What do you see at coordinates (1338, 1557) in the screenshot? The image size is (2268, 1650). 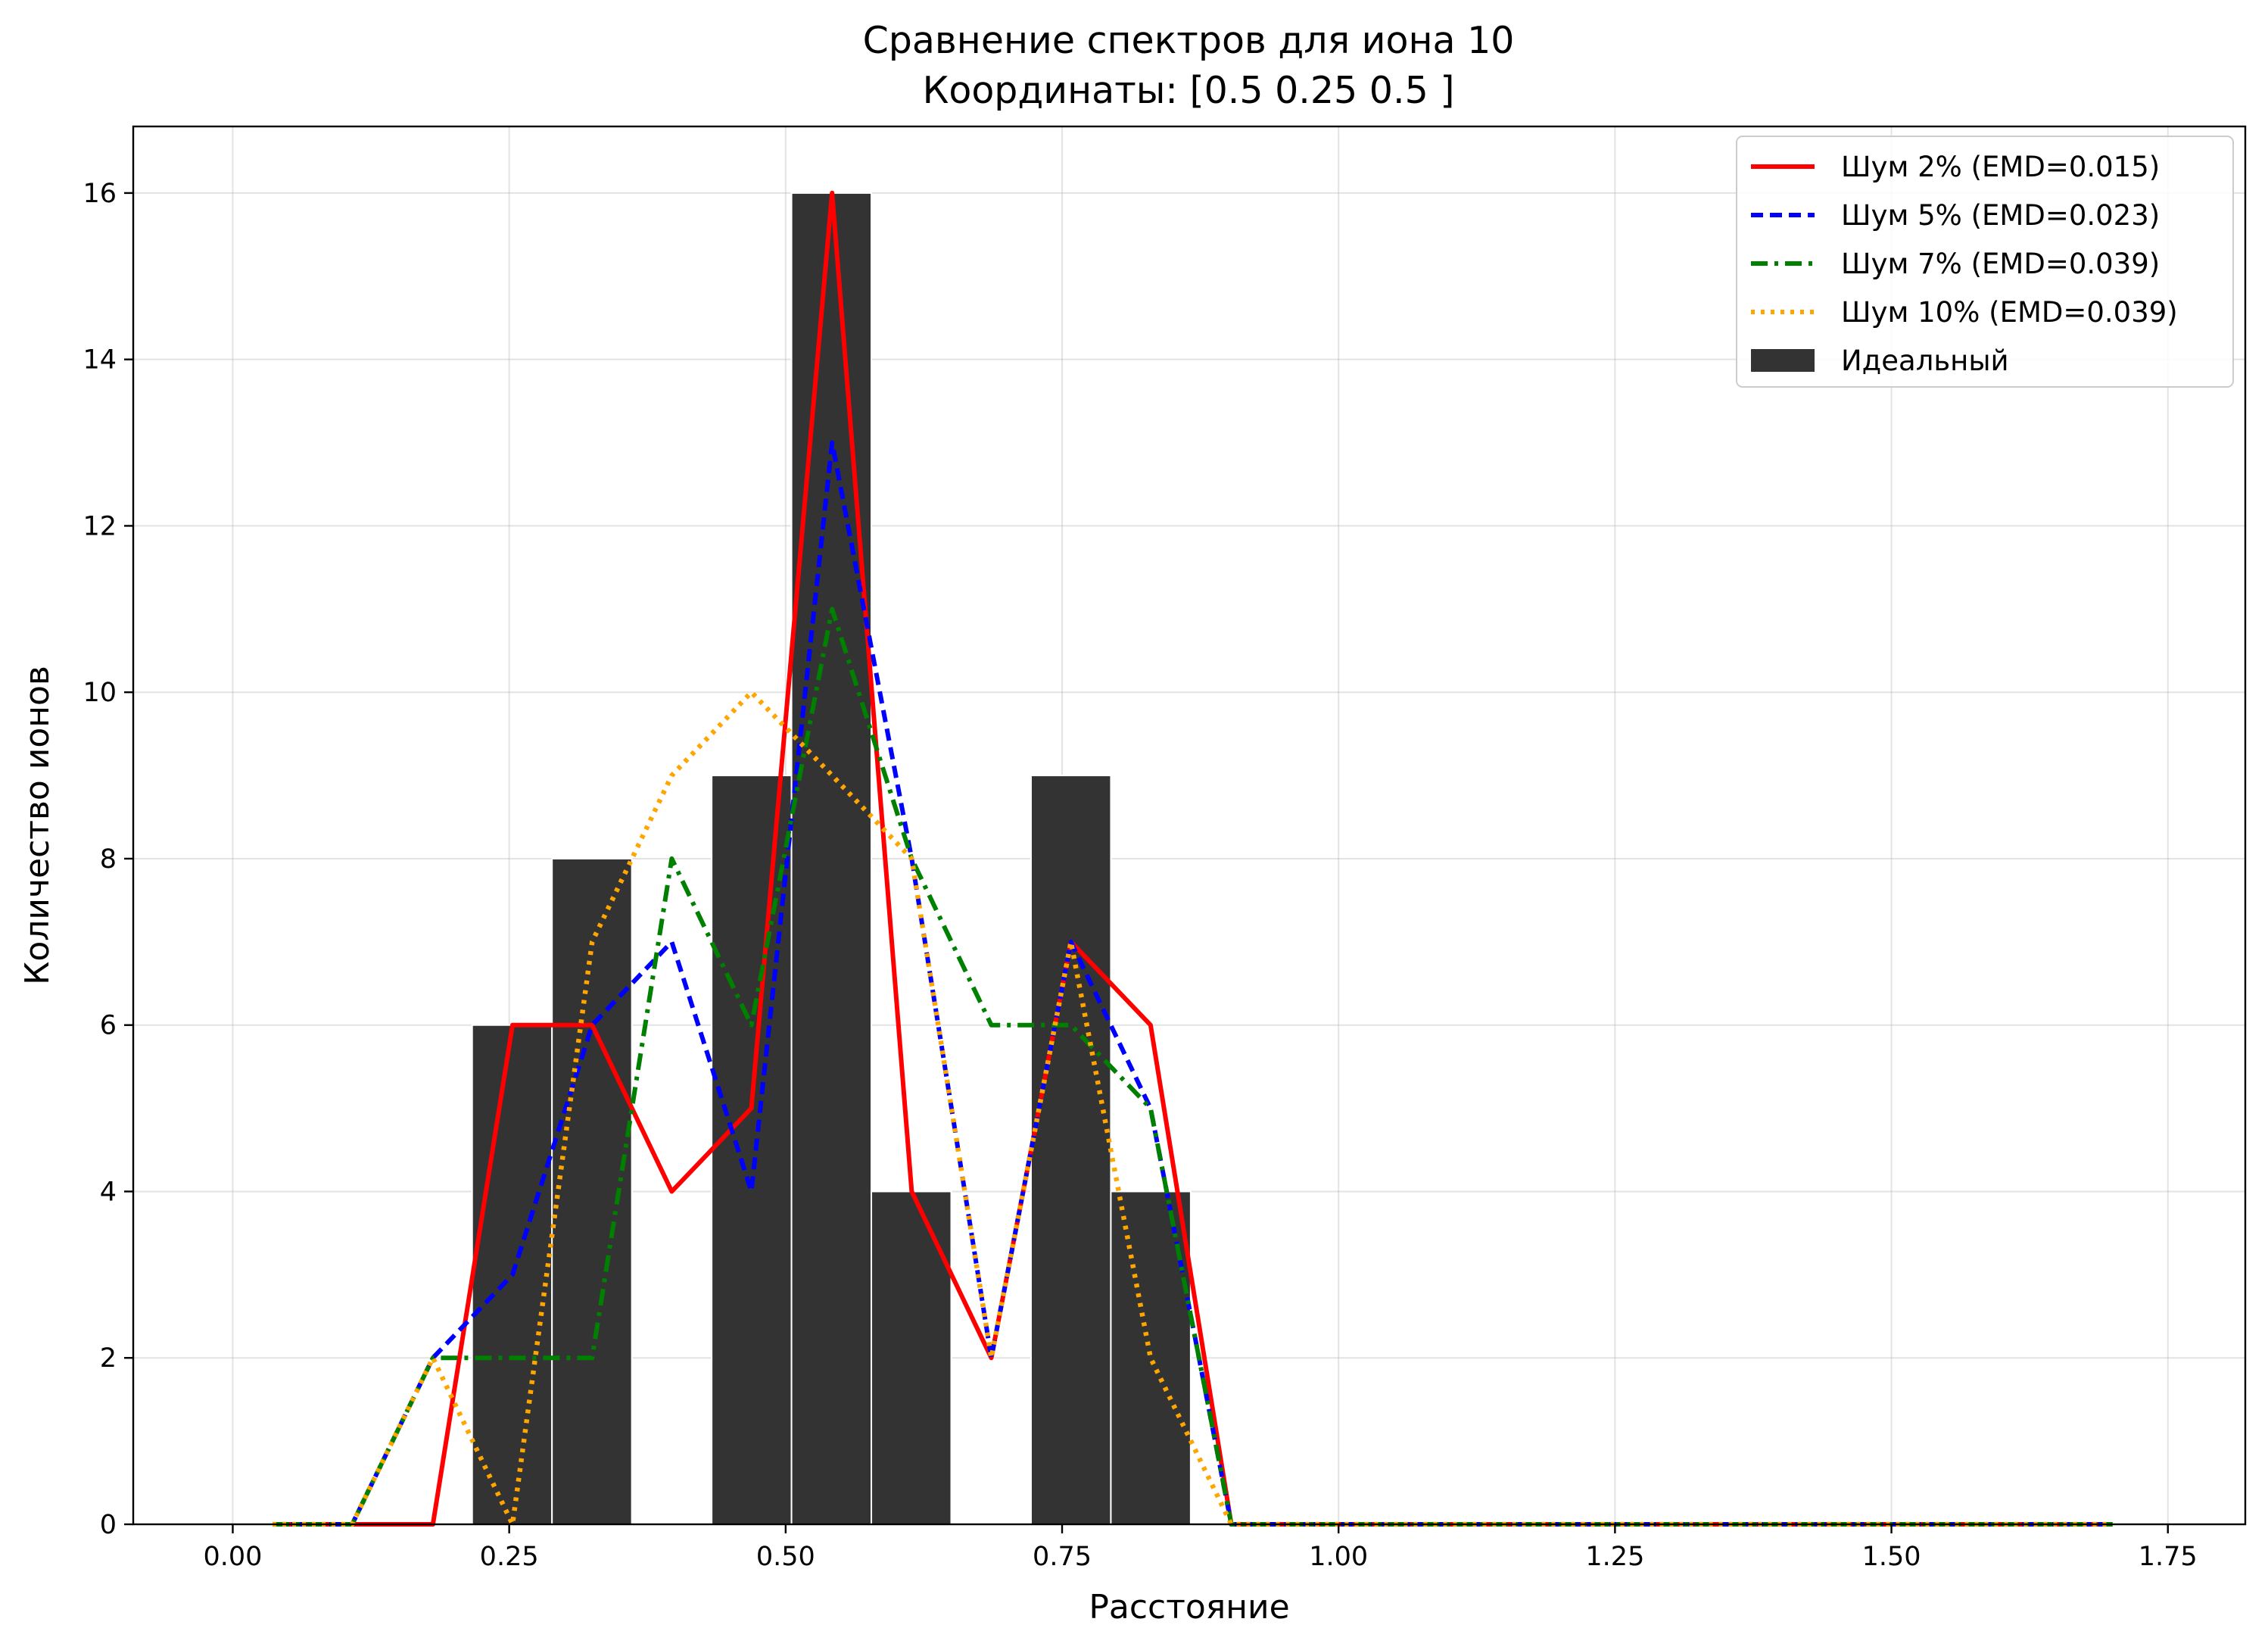 I see `x-tick-label: 1.00` at bounding box center [1338, 1557].